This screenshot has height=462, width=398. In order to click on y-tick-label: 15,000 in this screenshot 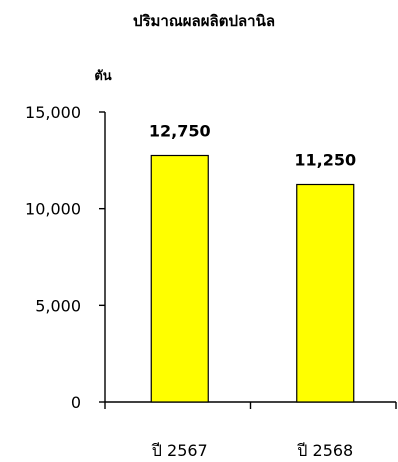, I will do `click(53, 112)`.